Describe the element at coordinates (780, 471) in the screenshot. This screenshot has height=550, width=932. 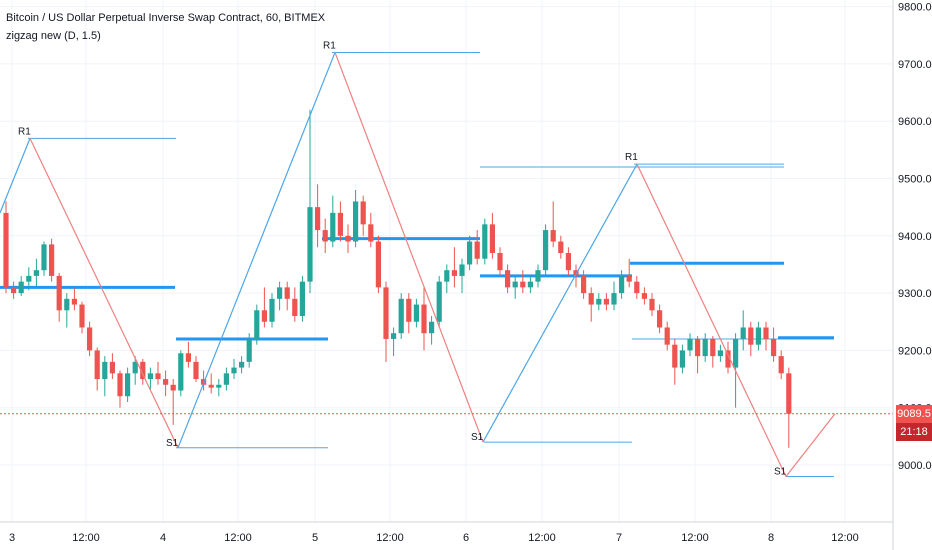
I see `zigzag-label: S1` at that location.